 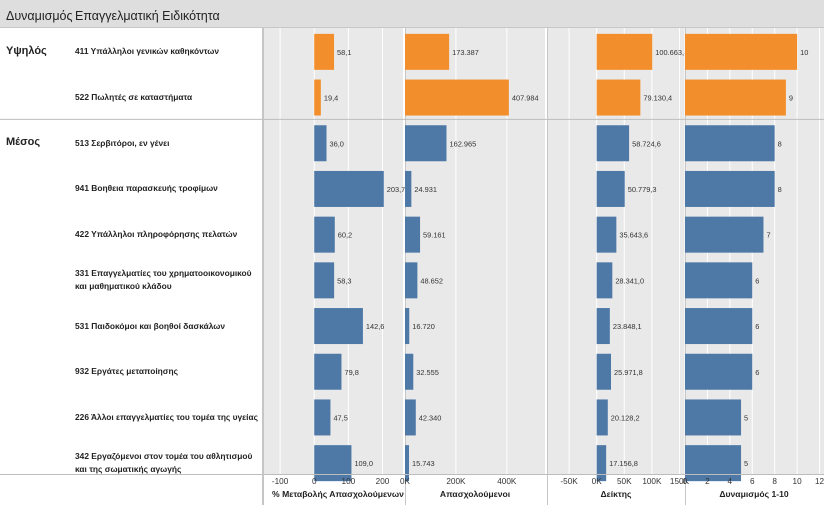 I want to click on data-label-index-3: 50.779,3, so click(x=642, y=189).